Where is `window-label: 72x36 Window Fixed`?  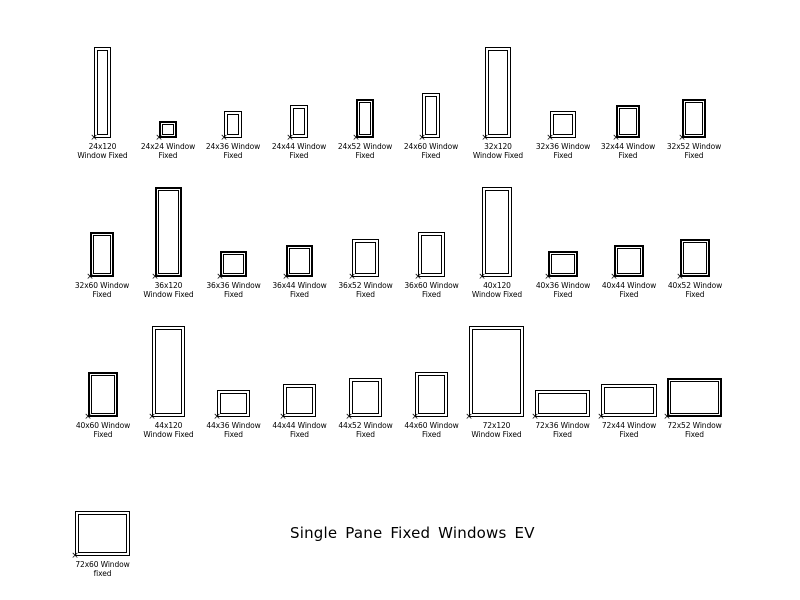 window-label: 72x36 Window Fixed is located at coordinates (563, 430).